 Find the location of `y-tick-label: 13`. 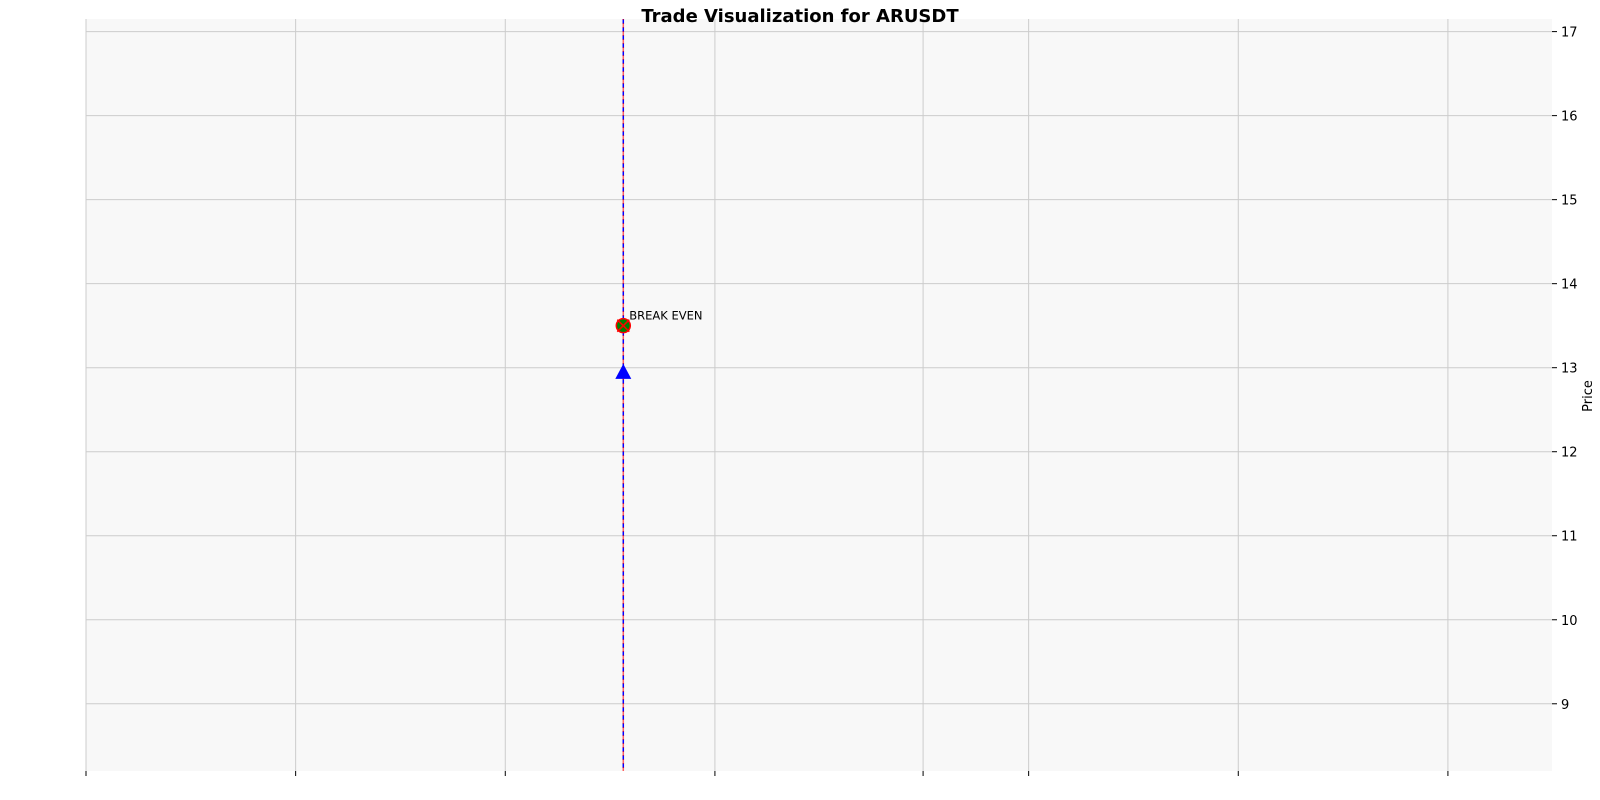

y-tick-label: 13 is located at coordinates (1569, 369).